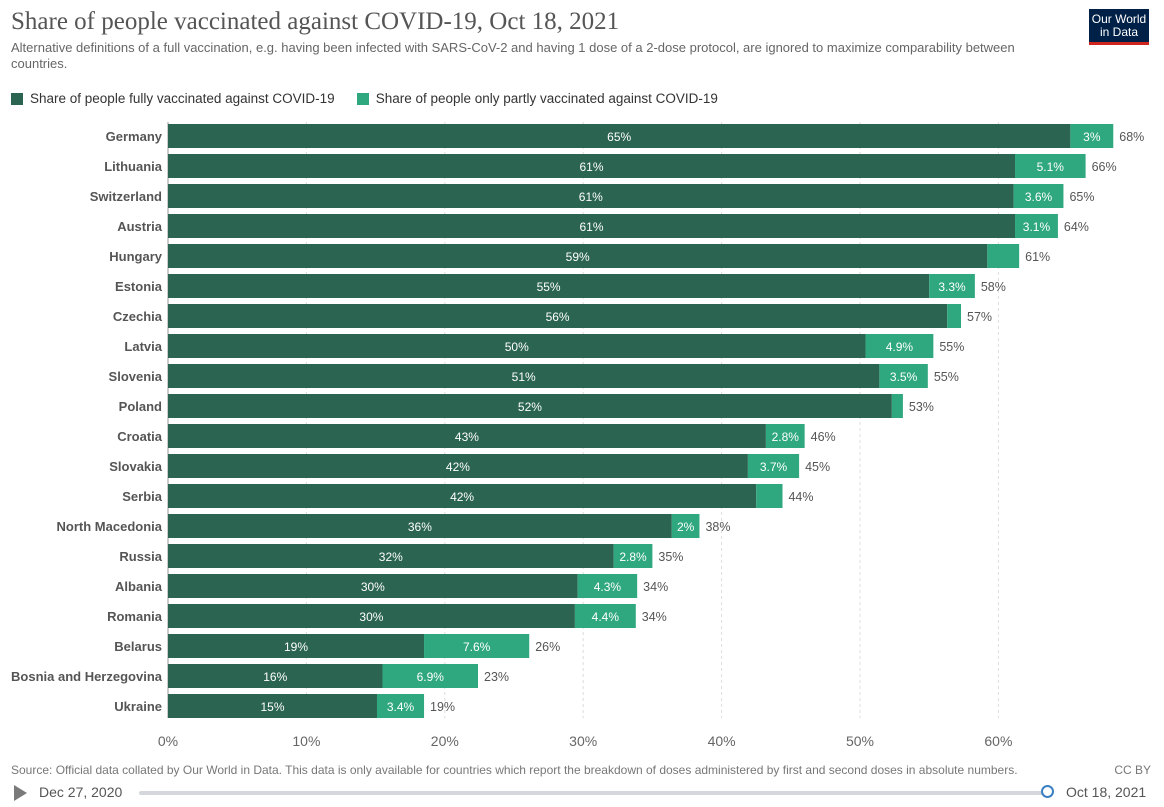 This screenshot has width=1164, height=807. Describe the element at coordinates (1081, 197) in the screenshot. I see `bar-total-label: 65%` at that location.